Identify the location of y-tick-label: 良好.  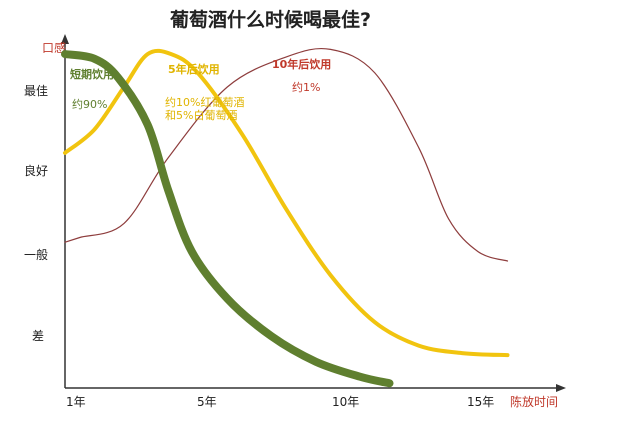
(36, 170).